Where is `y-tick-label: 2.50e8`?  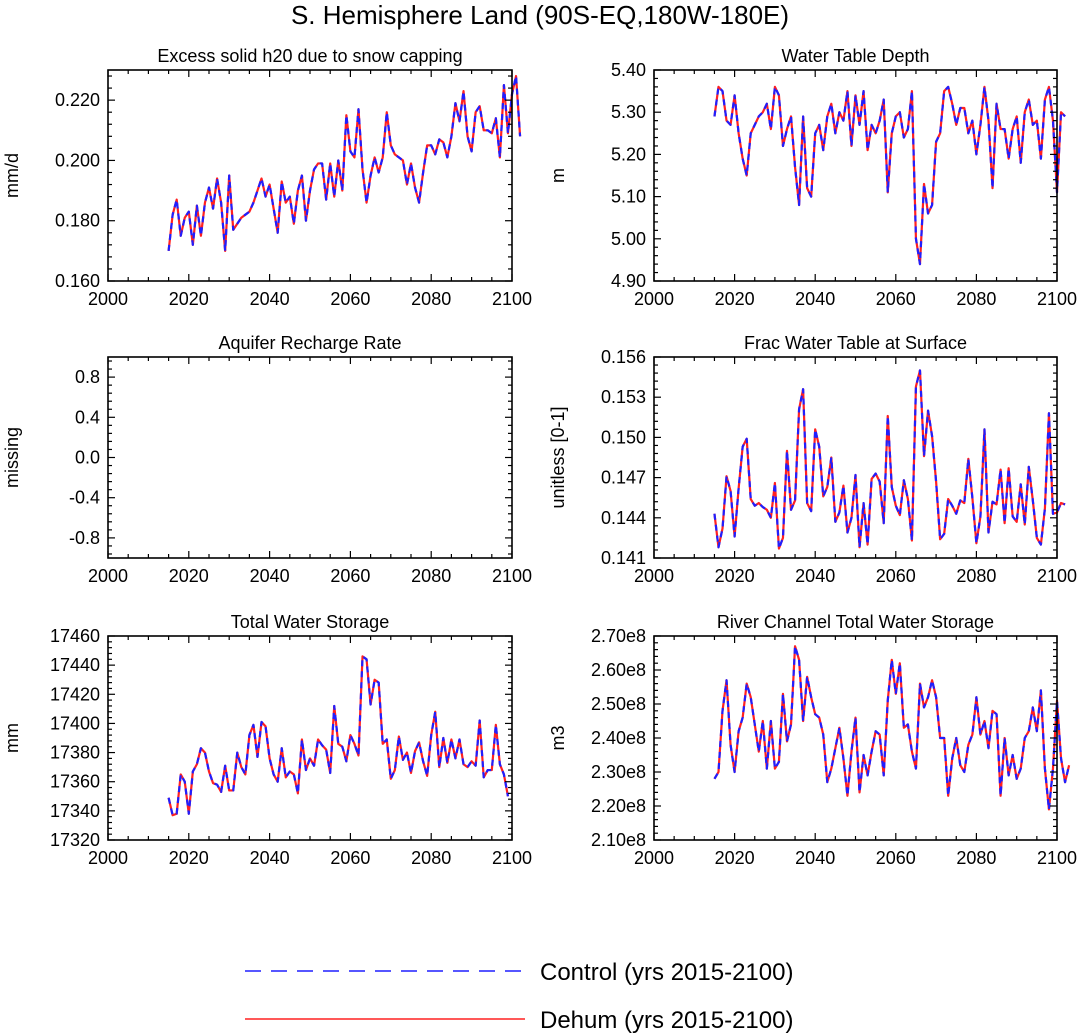
y-tick-label: 2.50e8 is located at coordinates (618, 704).